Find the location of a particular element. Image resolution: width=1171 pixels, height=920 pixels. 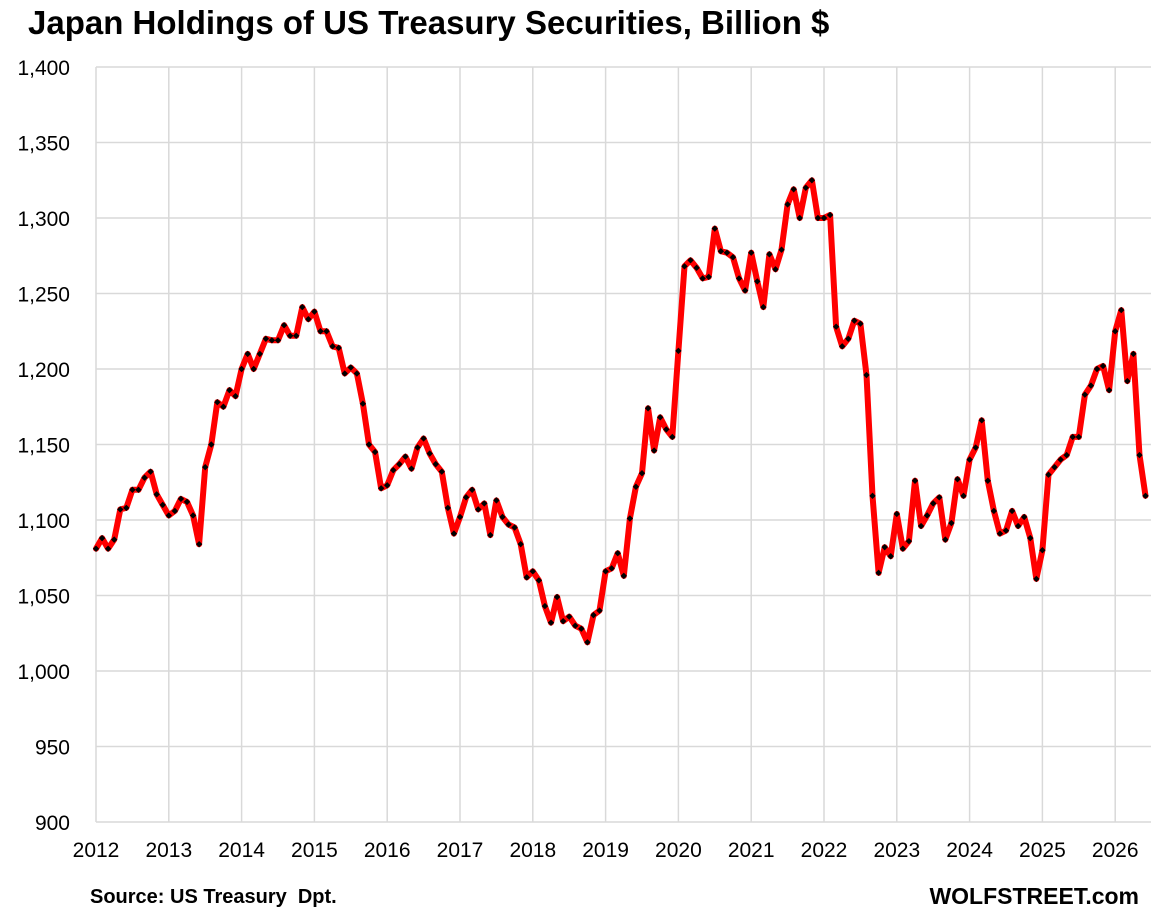

source-note: Source: US Treasury Dpt. is located at coordinates (213, 897).